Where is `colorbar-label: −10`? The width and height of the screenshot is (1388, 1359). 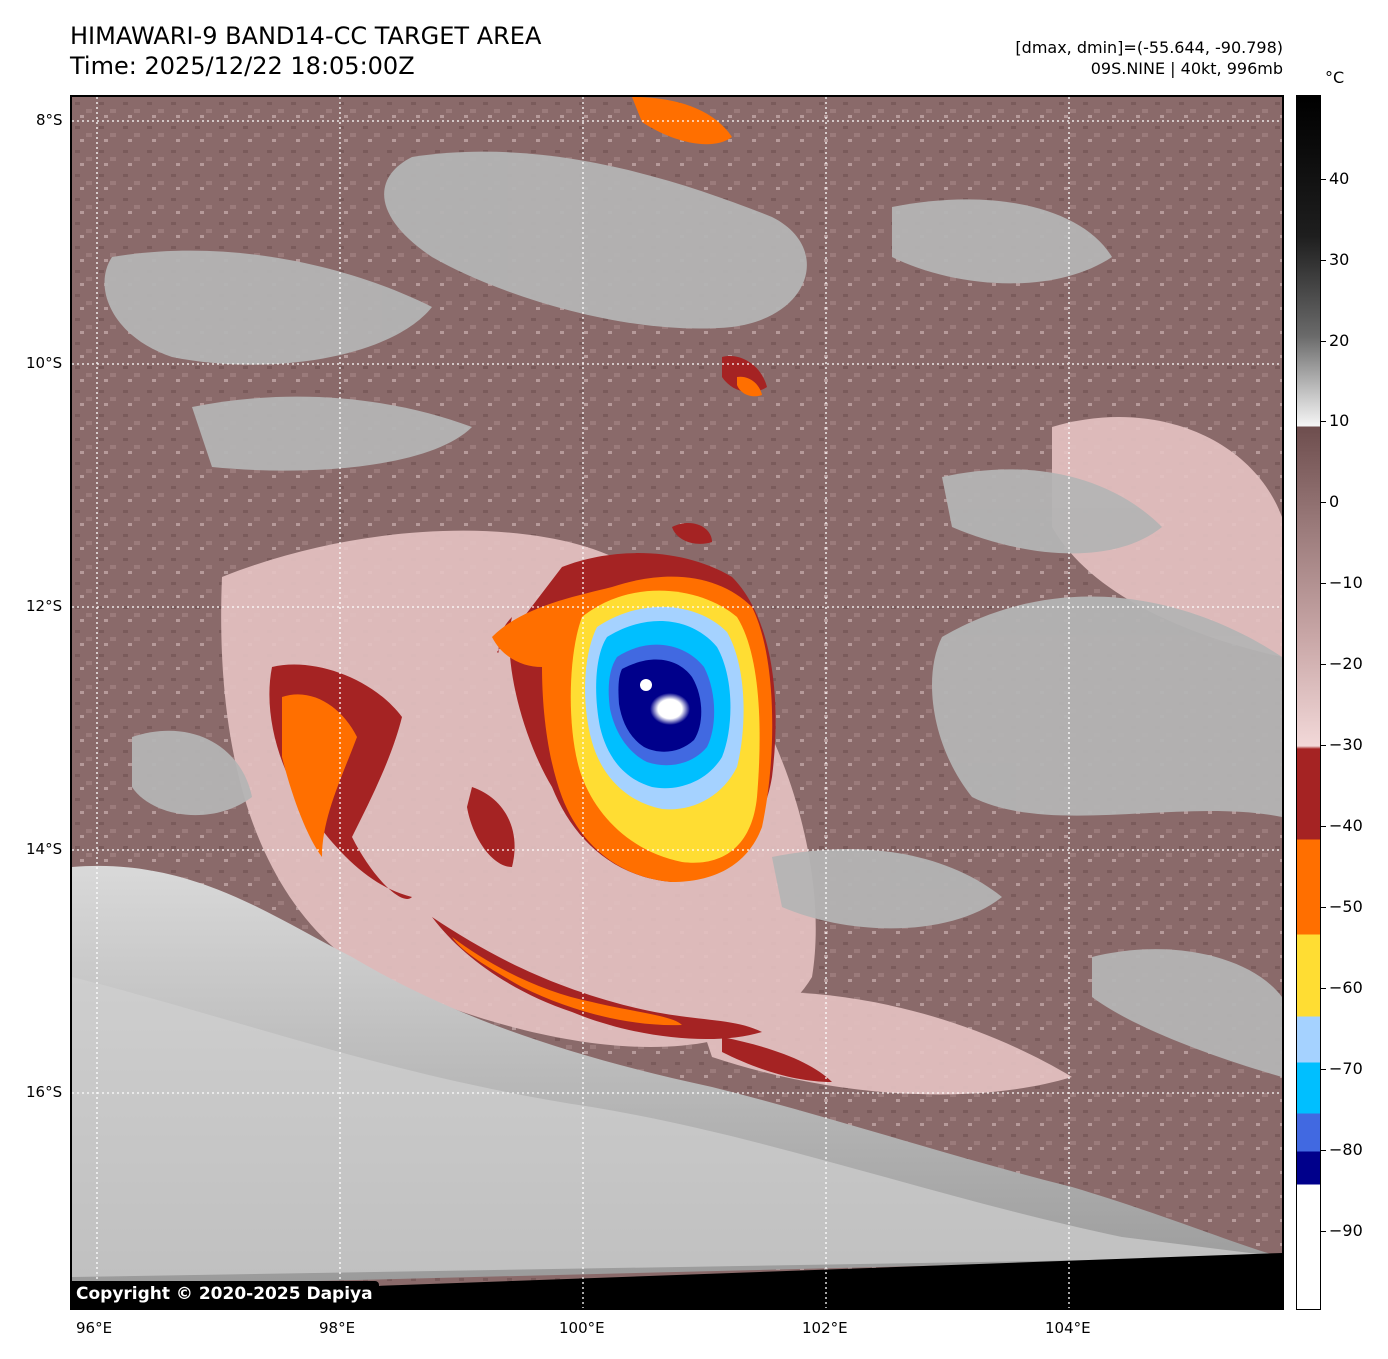 colorbar-label: −10 is located at coordinates (1346, 582).